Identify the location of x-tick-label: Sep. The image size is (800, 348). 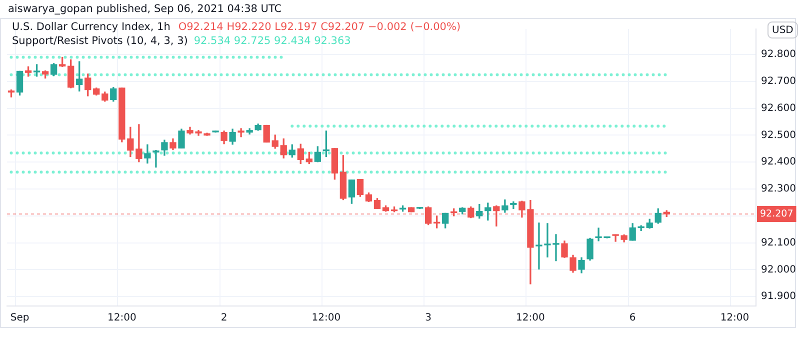
(20, 318).